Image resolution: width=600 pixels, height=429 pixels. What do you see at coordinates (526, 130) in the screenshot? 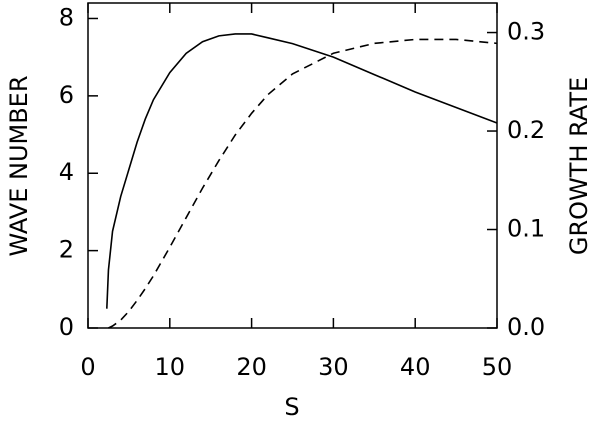
I see `y2-tick-label: 0.2` at bounding box center [526, 130].